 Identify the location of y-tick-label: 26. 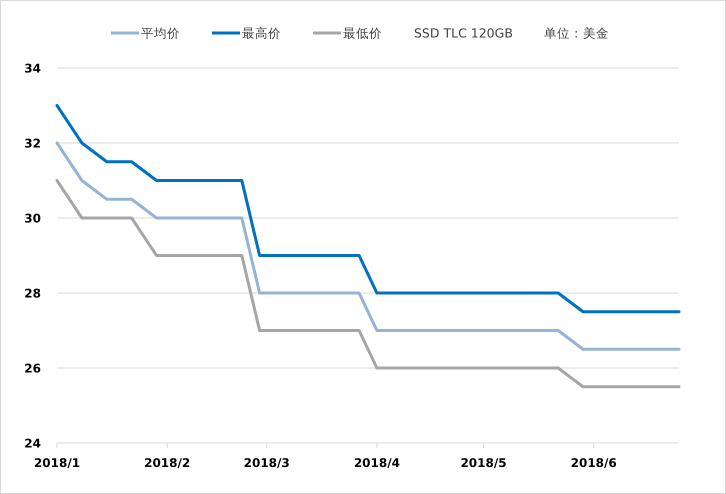
(32, 369).